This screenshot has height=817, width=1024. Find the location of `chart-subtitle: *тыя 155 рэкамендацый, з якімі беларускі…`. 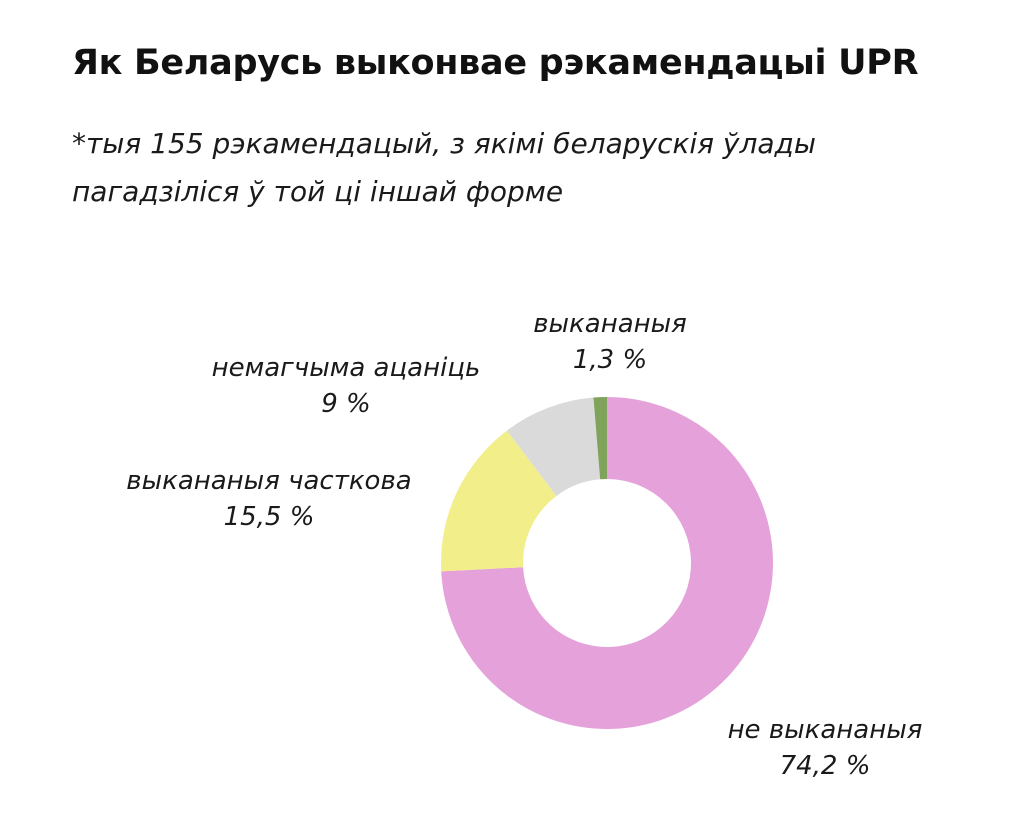

chart-subtitle: *тыя 155 рэкамендацый, з якімі беларускі… is located at coordinates (522, 168).